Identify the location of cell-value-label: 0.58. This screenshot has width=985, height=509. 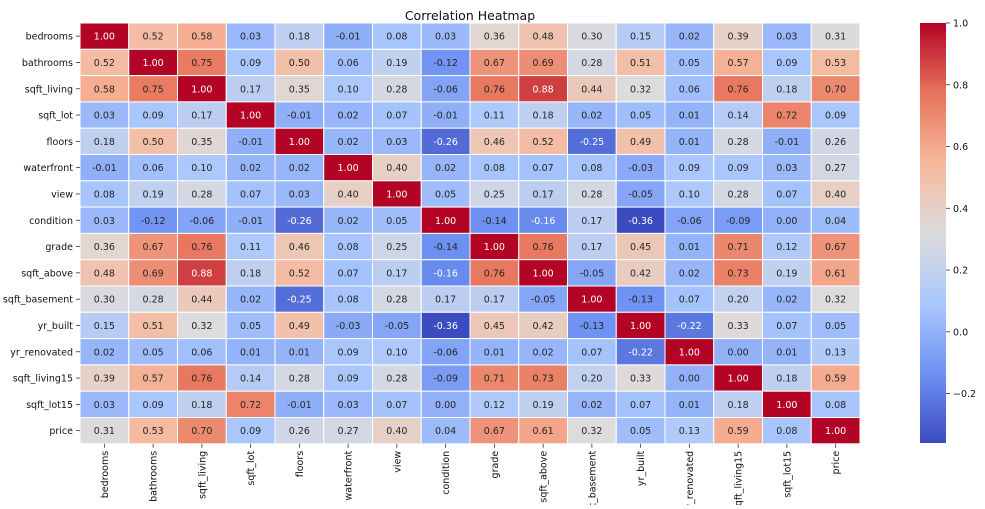
(104, 89).